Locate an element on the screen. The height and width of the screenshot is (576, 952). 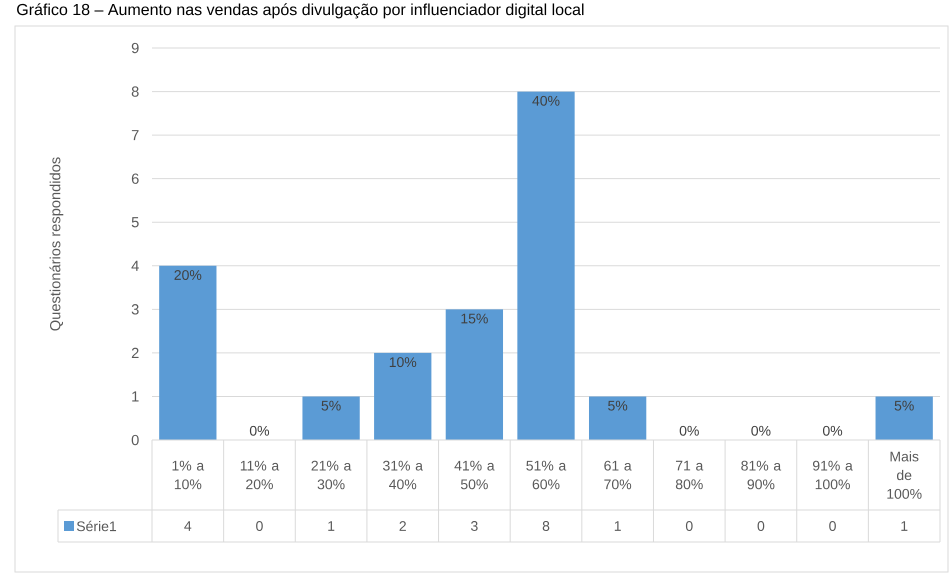
annotation: 10% is located at coordinates (403, 362).